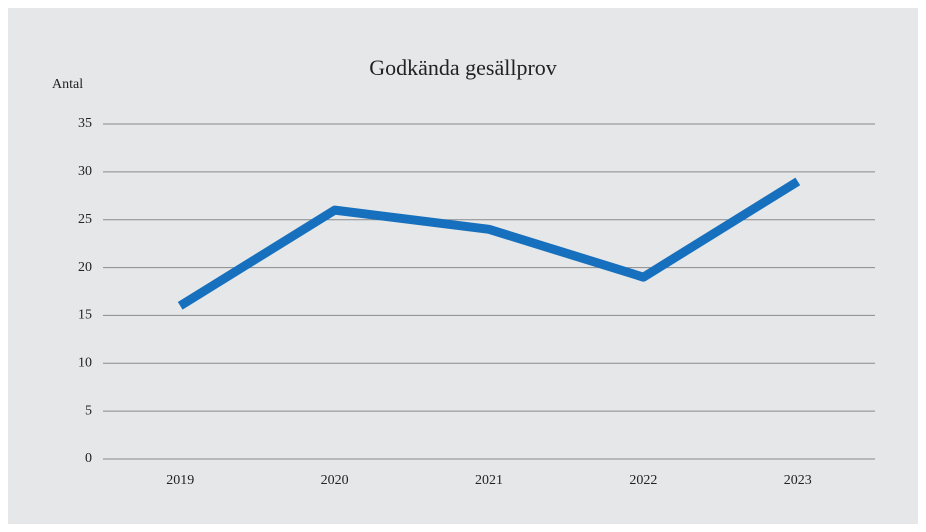 This screenshot has height=532, width=926. I want to click on y-tick-label: 10, so click(85, 363).